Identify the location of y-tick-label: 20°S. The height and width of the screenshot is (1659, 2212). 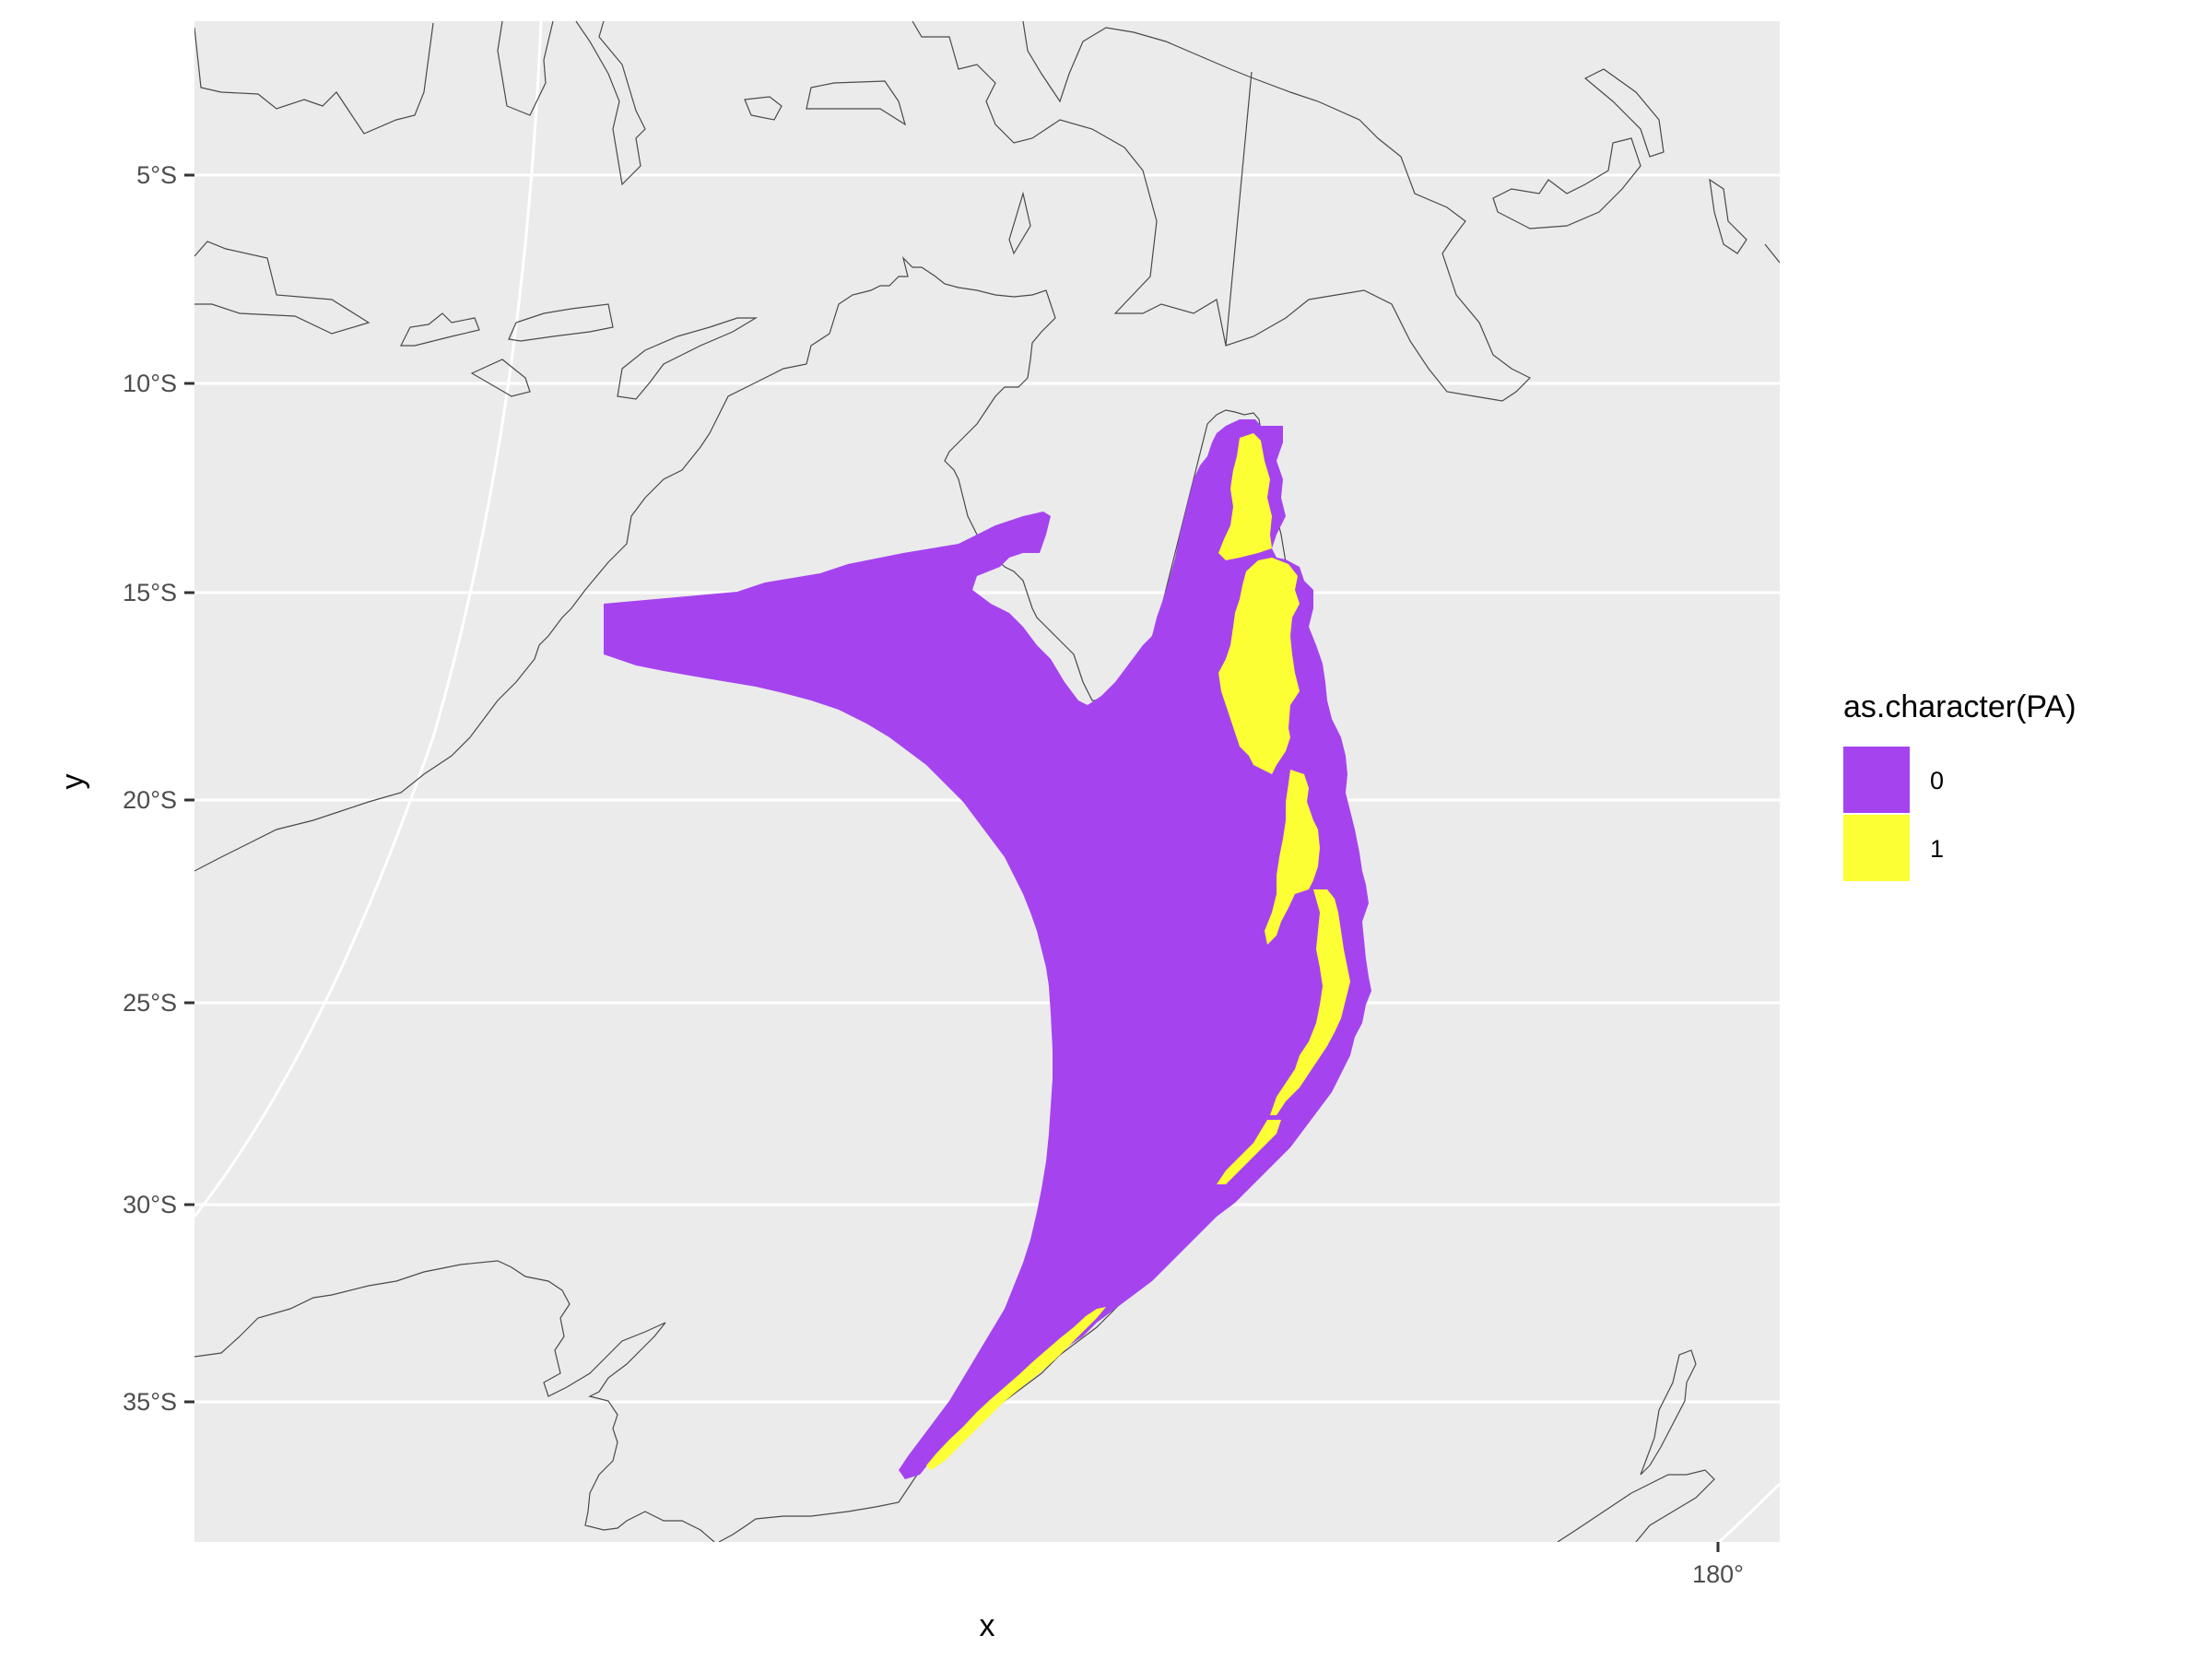
(150, 800).